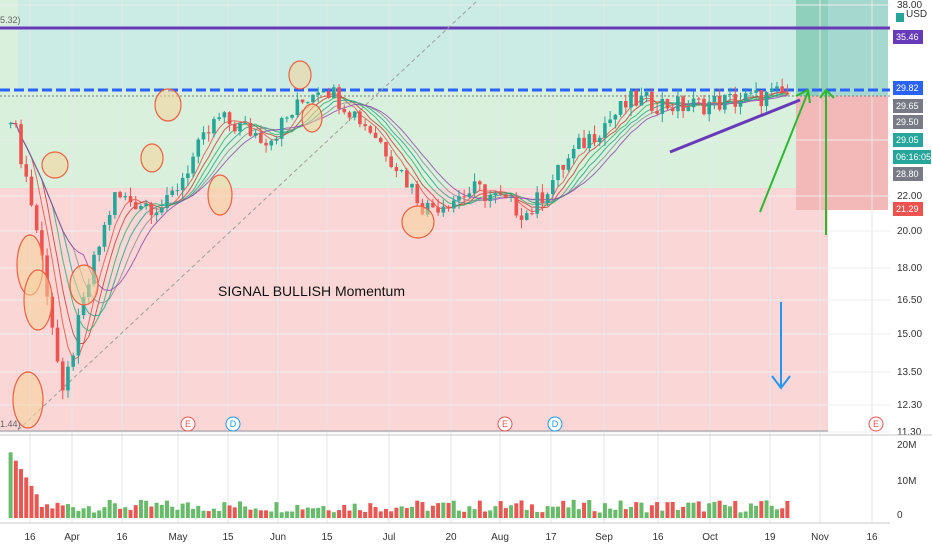 The width and height of the screenshot is (932, 550). What do you see at coordinates (327, 537) in the screenshot?
I see `time-tick: 15` at bounding box center [327, 537].